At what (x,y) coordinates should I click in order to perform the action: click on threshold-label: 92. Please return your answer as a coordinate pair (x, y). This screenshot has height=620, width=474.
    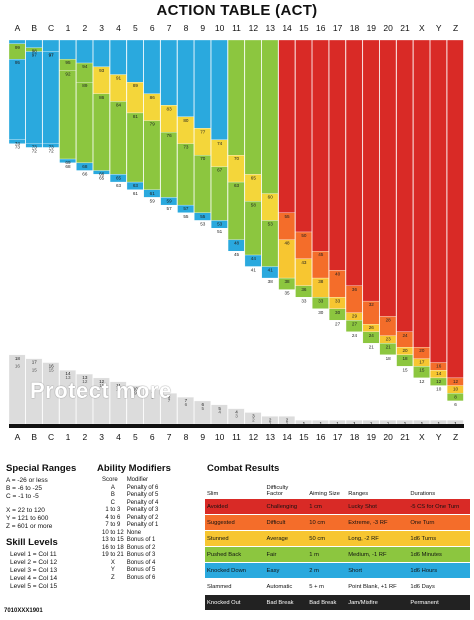
    Looking at the image, I should click on (68, 74).